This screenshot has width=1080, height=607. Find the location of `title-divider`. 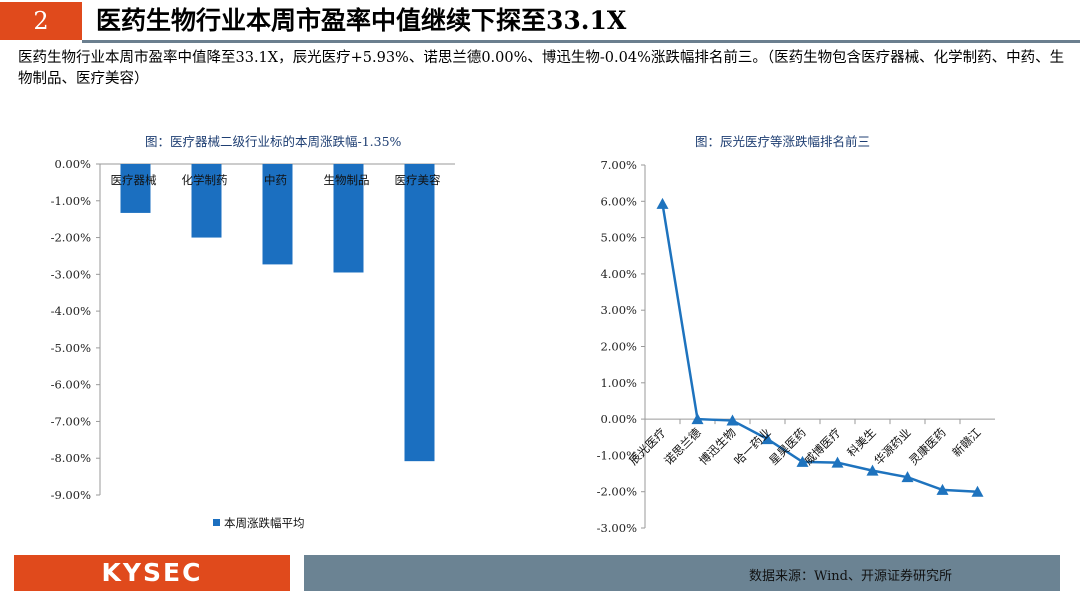

title-divider is located at coordinates (581, 41).